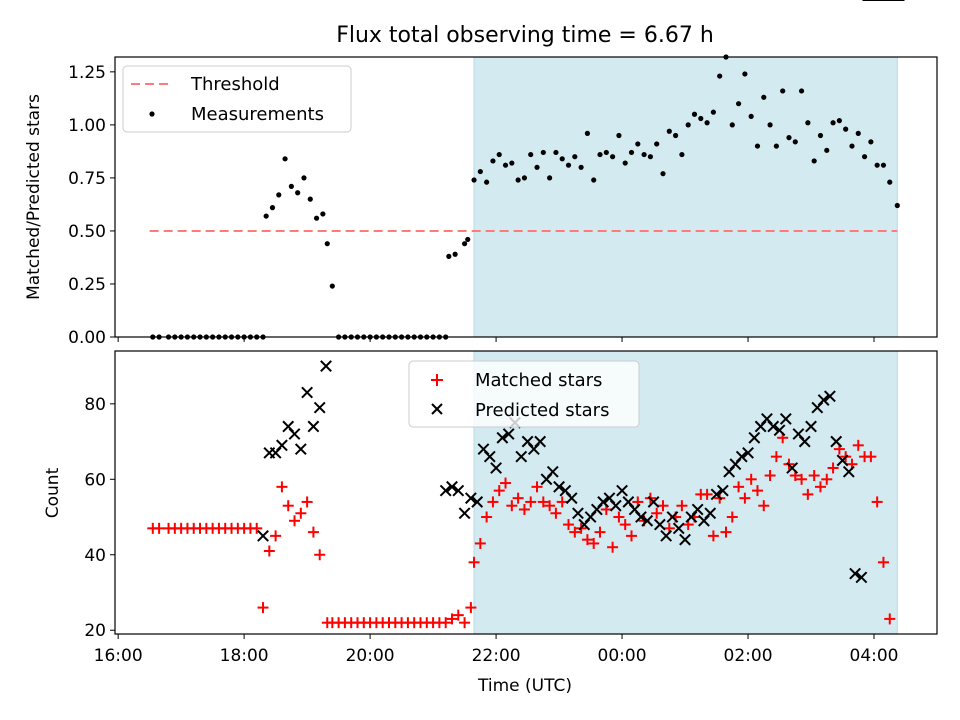 The width and height of the screenshot is (960, 720). Describe the element at coordinates (95, 405) in the screenshot. I see `bottom-y-tick-label: 80` at that location.